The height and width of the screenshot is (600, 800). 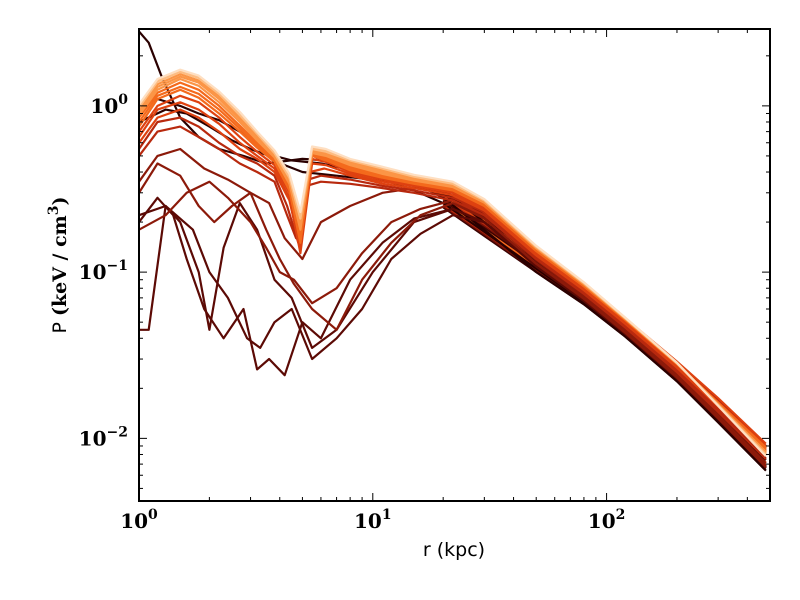 I want to click on y-tick-label-0.1: 10⁻¹, so click(x=103, y=271).